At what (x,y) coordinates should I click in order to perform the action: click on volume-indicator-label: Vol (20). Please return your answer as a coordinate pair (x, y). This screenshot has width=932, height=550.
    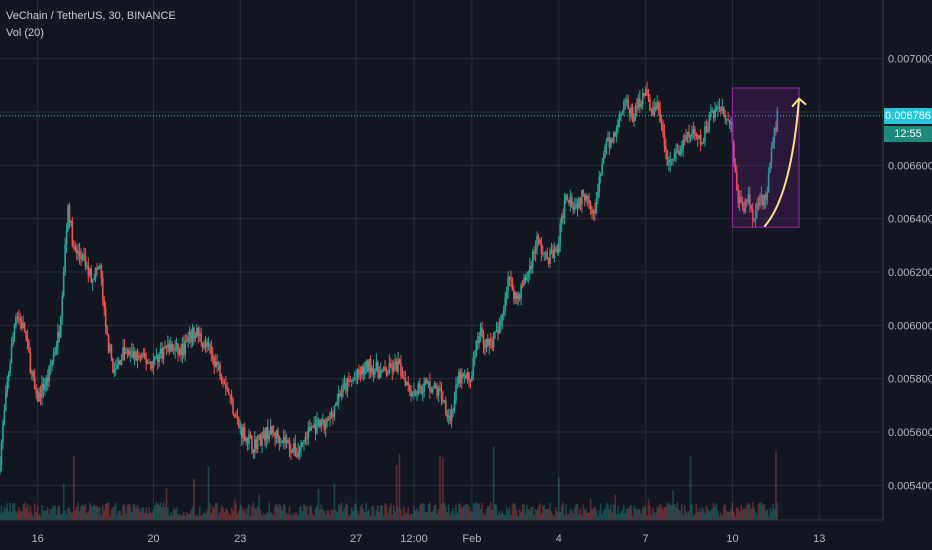
    Looking at the image, I should click on (25, 33).